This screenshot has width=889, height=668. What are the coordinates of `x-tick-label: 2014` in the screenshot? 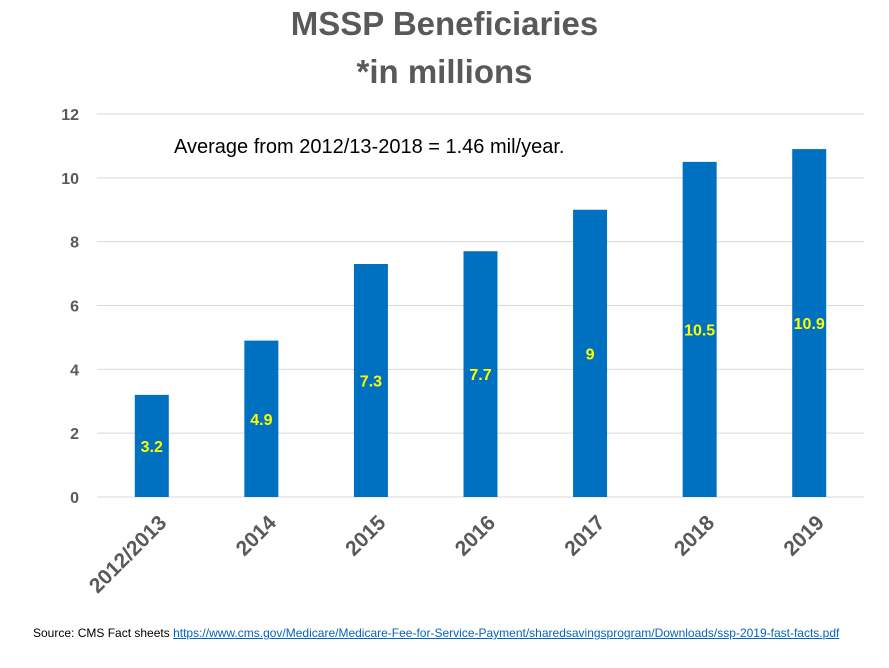 It's located at (257, 536).